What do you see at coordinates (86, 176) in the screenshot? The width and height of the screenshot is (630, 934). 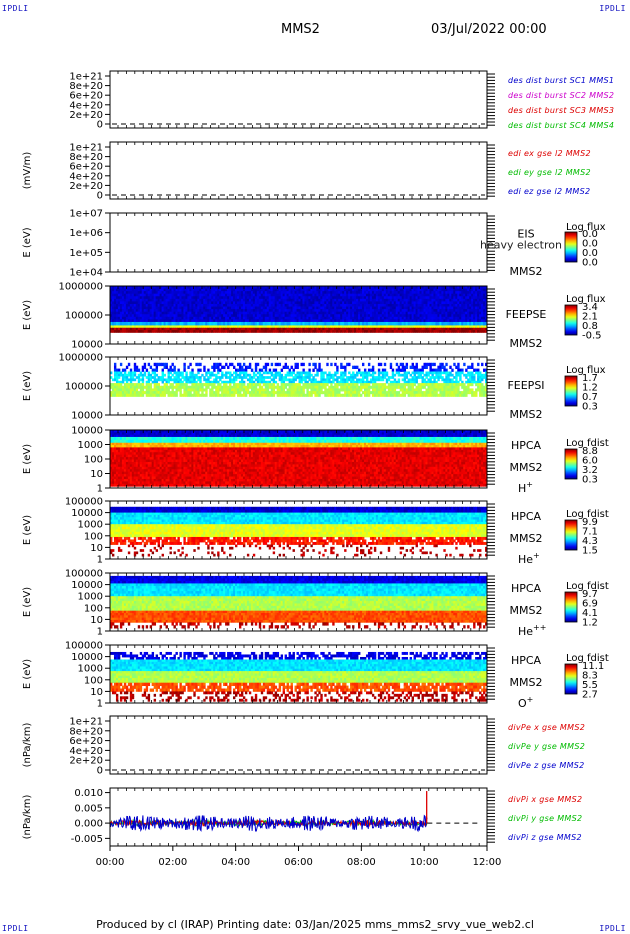 I see `y-tick-label: 4e+20` at bounding box center [86, 176].